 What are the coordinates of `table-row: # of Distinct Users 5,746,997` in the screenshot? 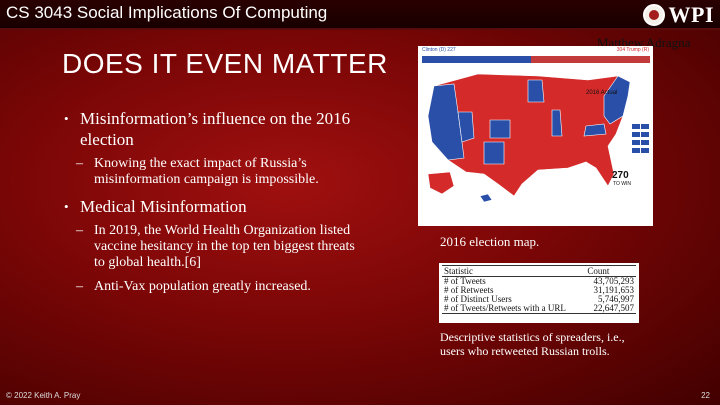 It's located at (539, 299).